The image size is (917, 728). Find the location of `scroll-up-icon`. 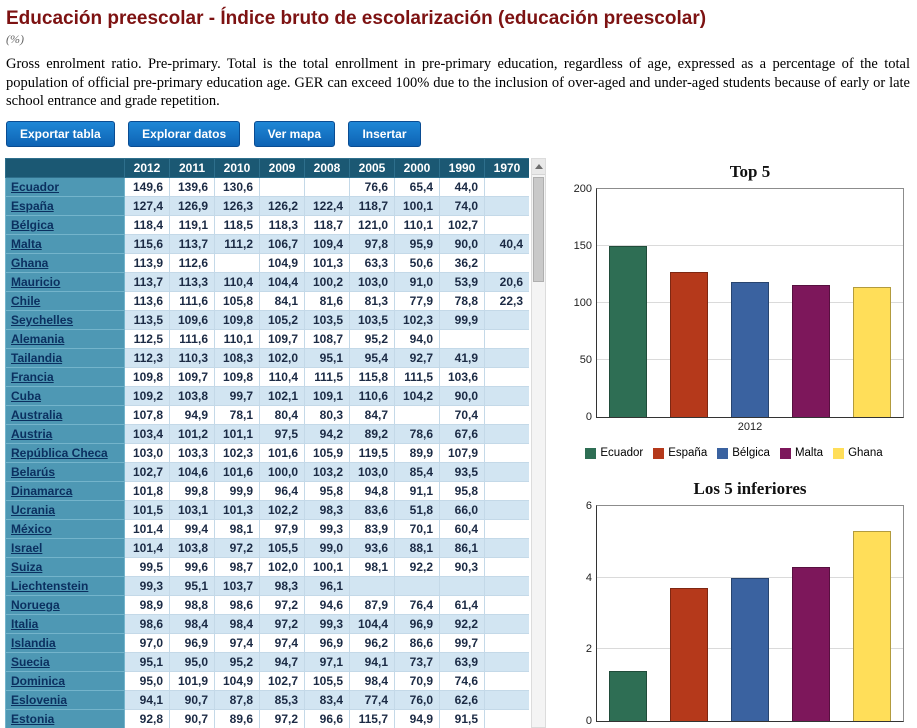

scroll-up-icon is located at coordinates (538, 166).